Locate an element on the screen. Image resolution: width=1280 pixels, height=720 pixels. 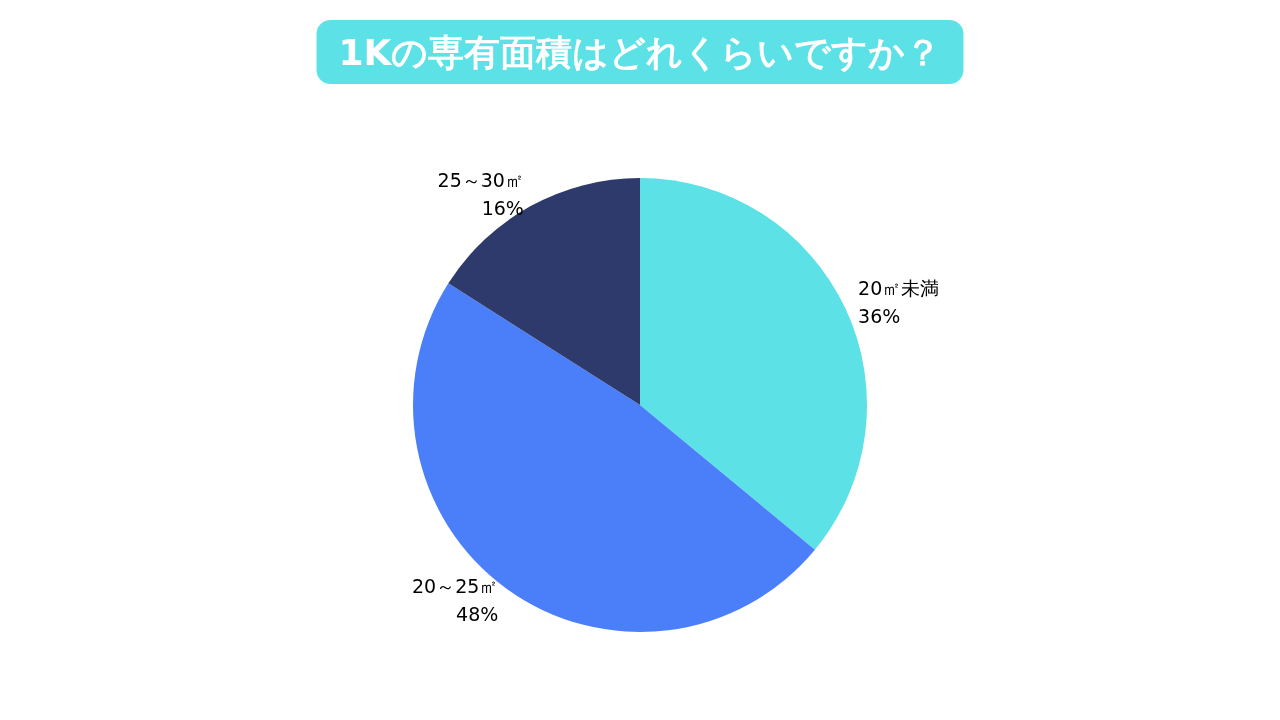
slice-label: 25～30㎡ is located at coordinates (480, 179).